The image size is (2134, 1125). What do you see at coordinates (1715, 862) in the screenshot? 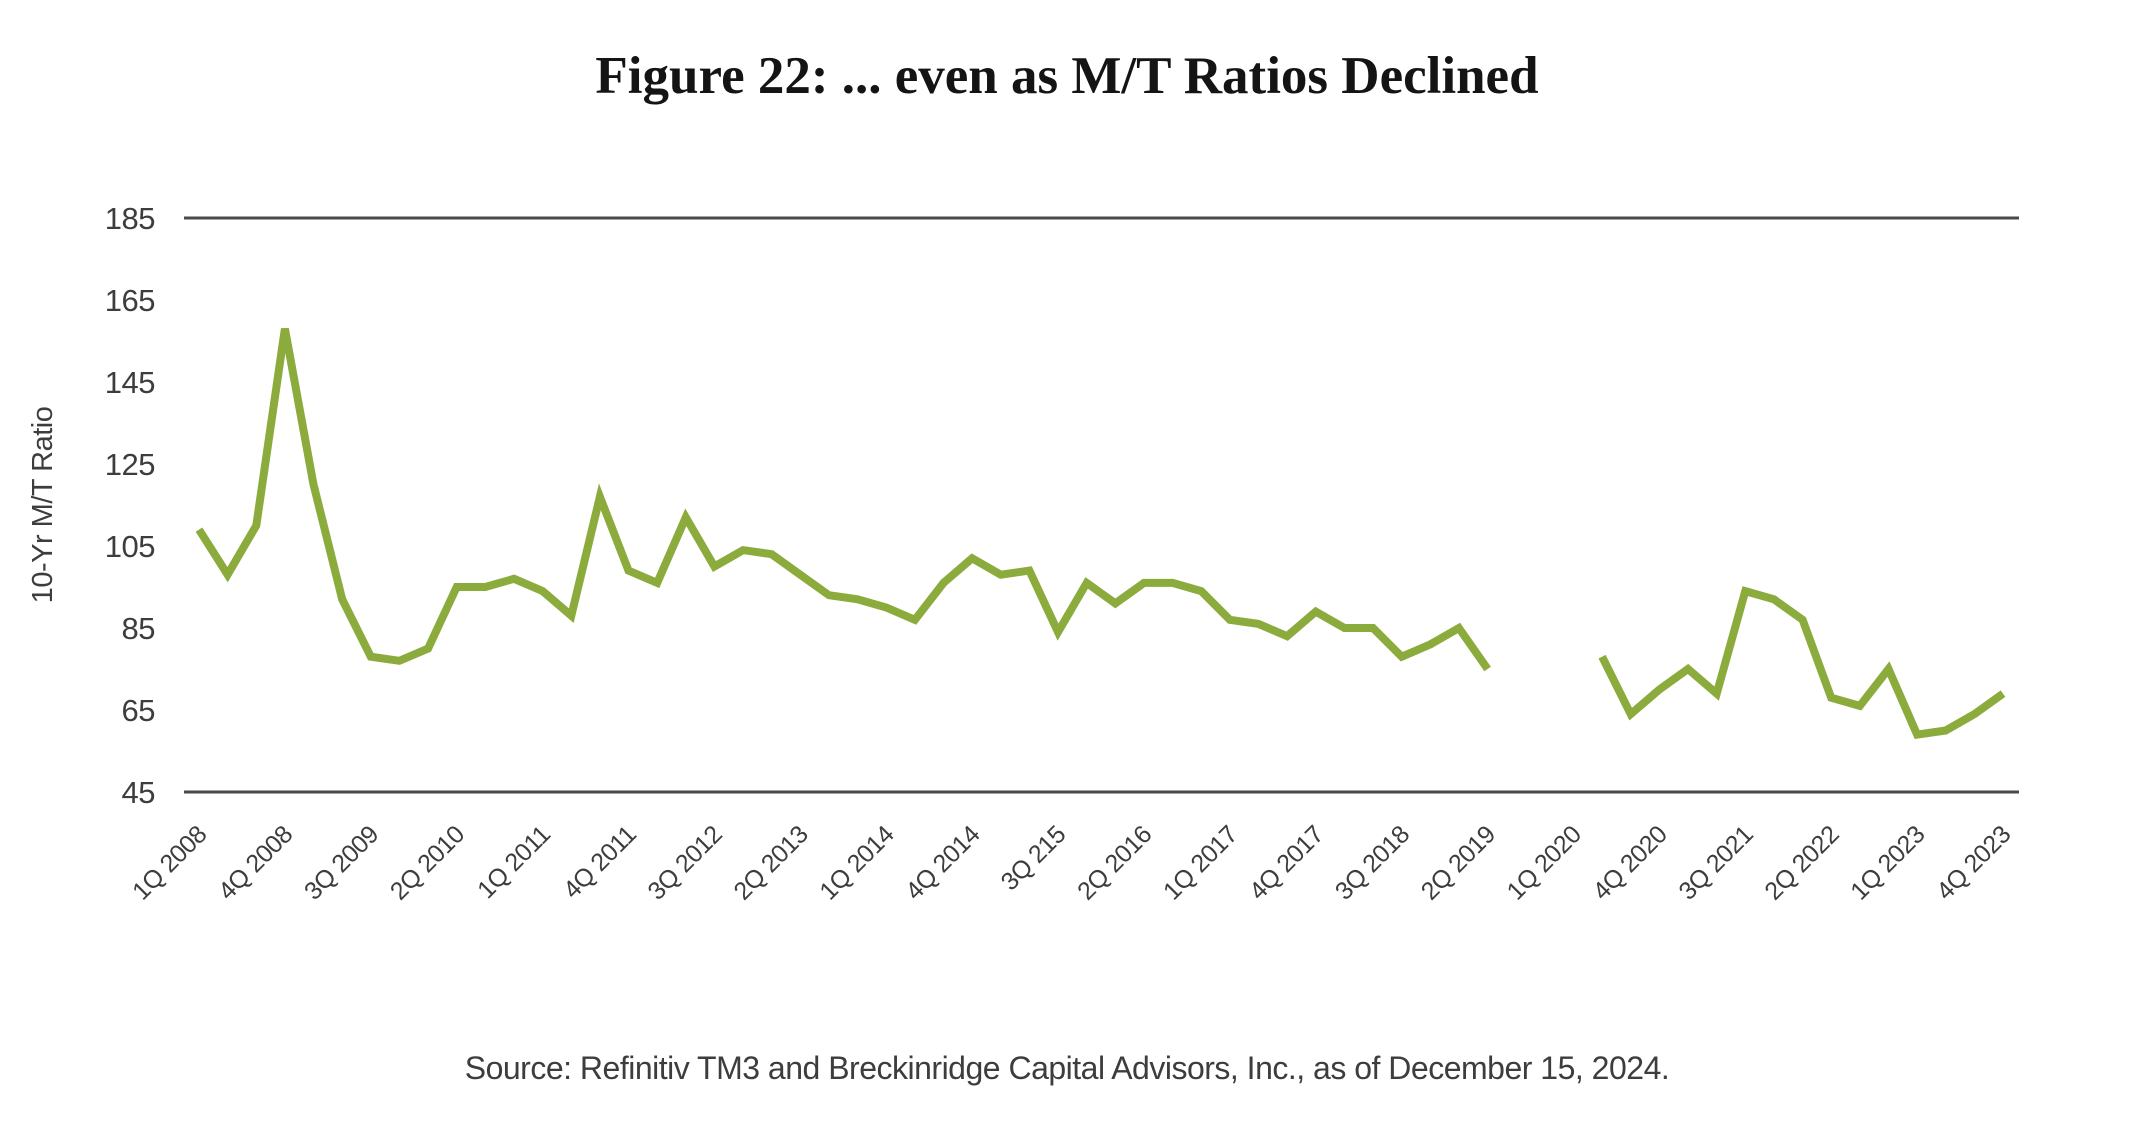
I see `x-tick-label: 3Q 2021` at bounding box center [1715, 862].